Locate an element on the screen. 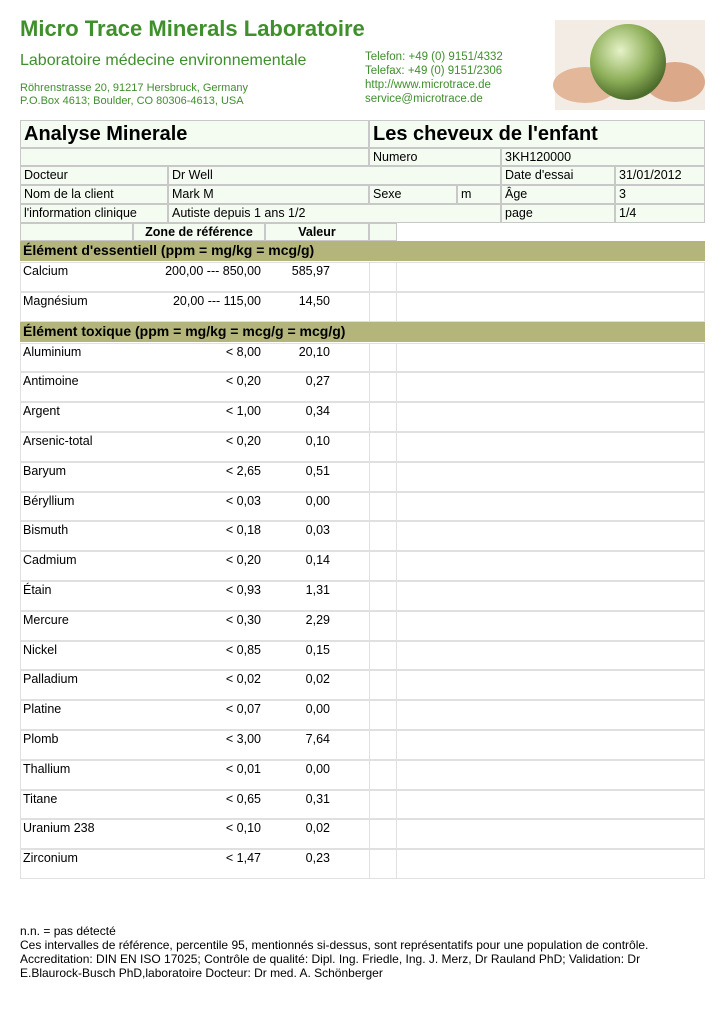 This screenshot has width=724, height=1024. cell: Date d'essai is located at coordinates (558, 175).